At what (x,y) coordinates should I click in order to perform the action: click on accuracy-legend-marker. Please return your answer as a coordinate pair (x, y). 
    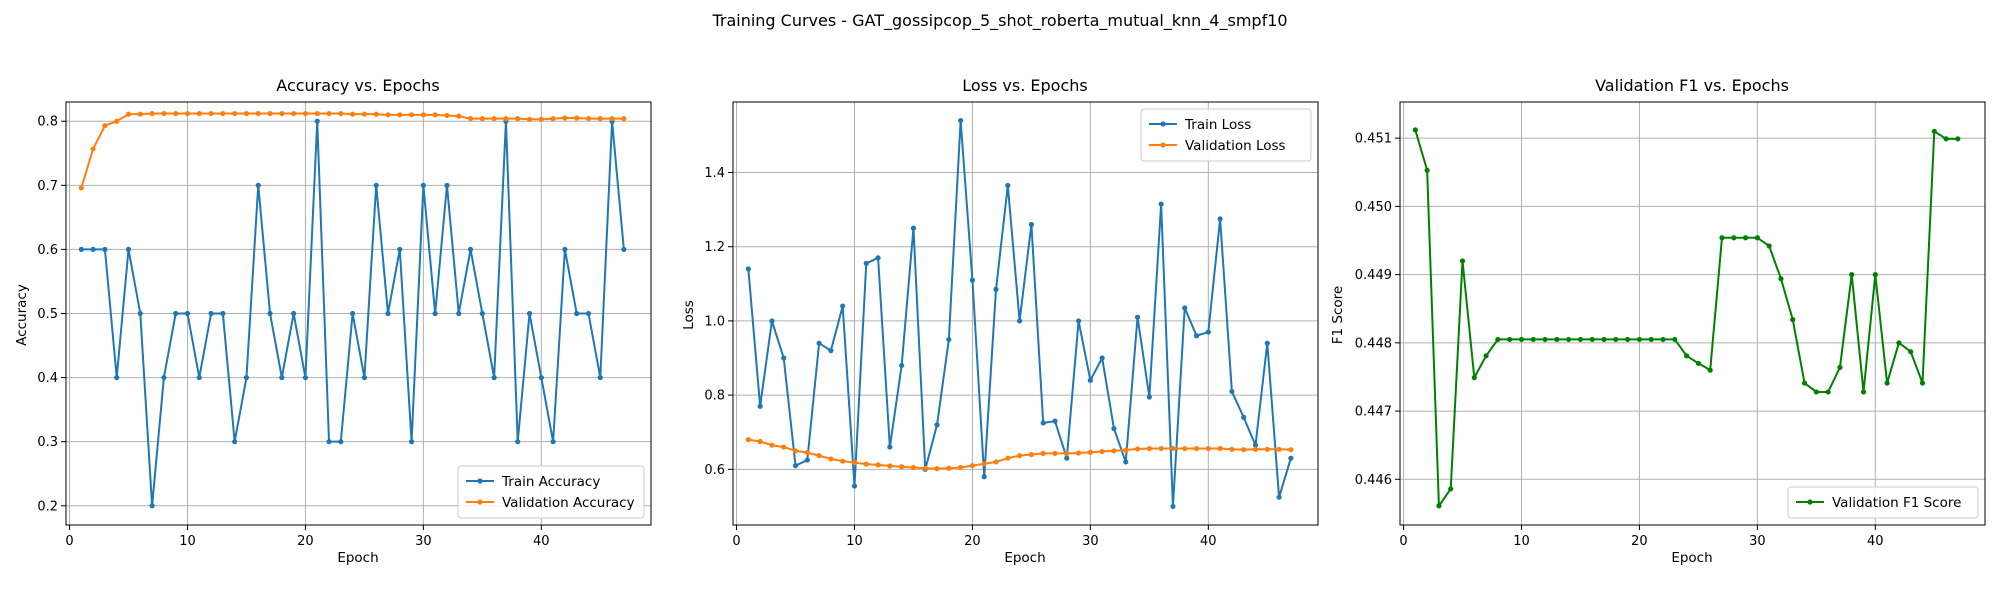
    Looking at the image, I should click on (480, 481).